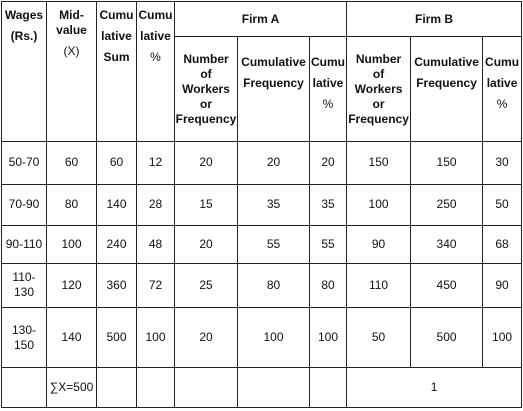 The width and height of the screenshot is (523, 411). Describe the element at coordinates (379, 244) in the screenshot. I see `cell-b-workers: 90` at that location.